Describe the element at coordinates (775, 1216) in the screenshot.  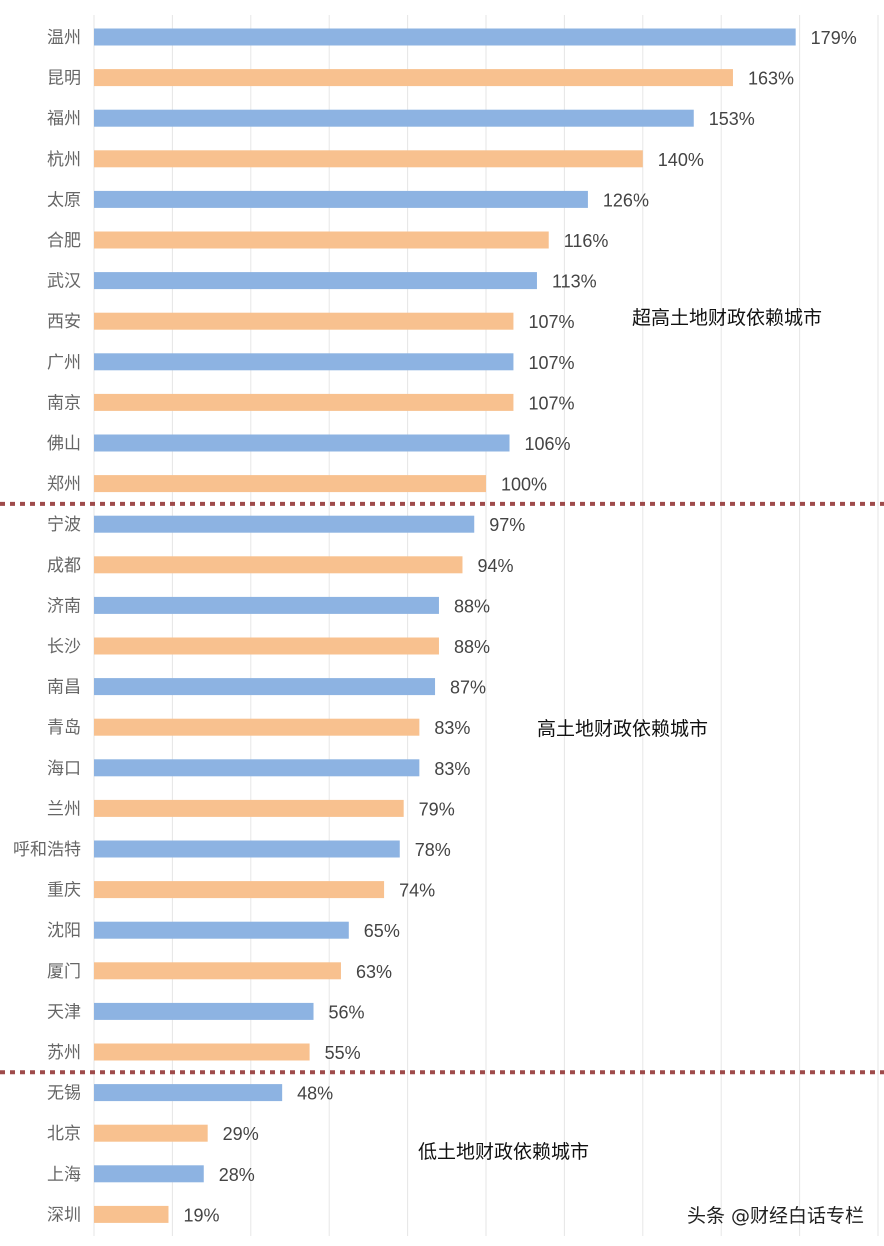
I see `watermark: 头条 @财经白话专栏` at that location.